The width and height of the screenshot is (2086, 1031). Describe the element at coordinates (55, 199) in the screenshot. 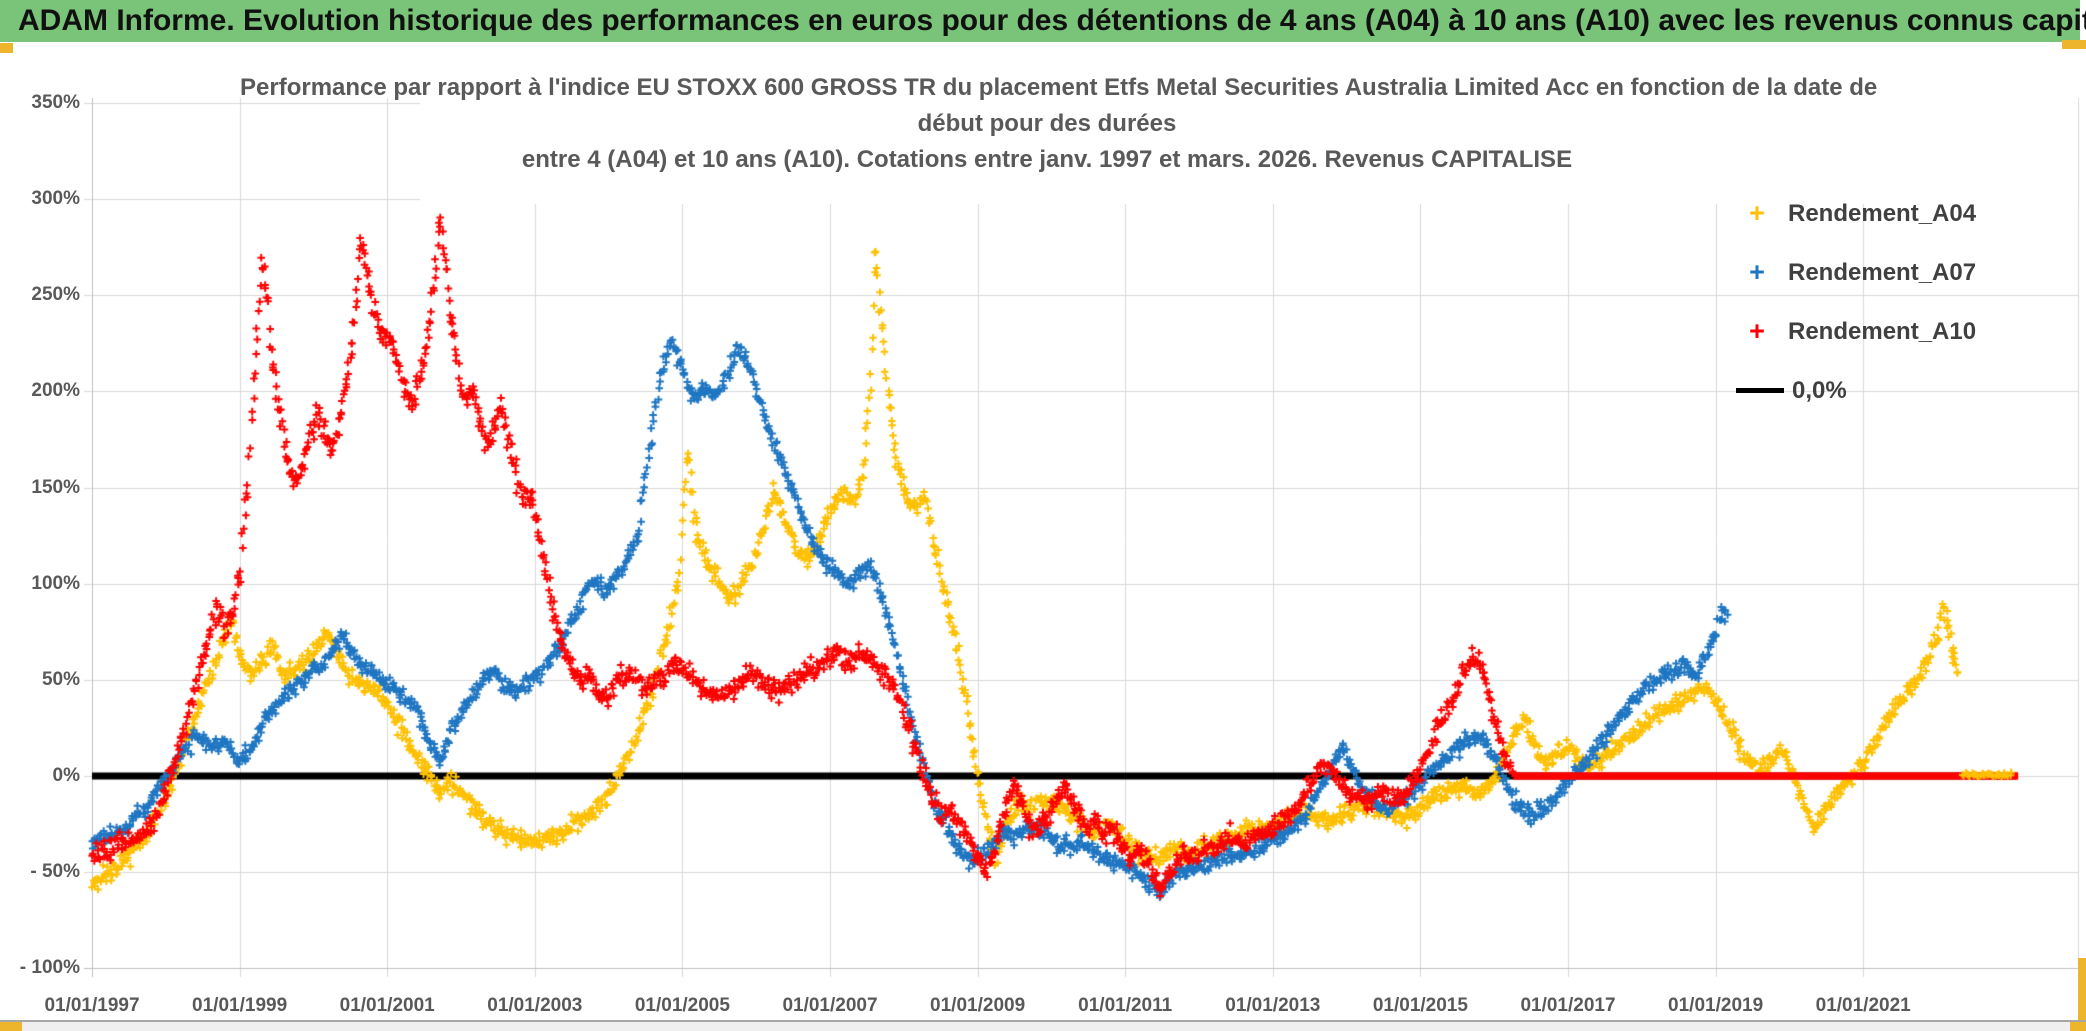

I see `y-axis-tick-label: 300%` at that location.